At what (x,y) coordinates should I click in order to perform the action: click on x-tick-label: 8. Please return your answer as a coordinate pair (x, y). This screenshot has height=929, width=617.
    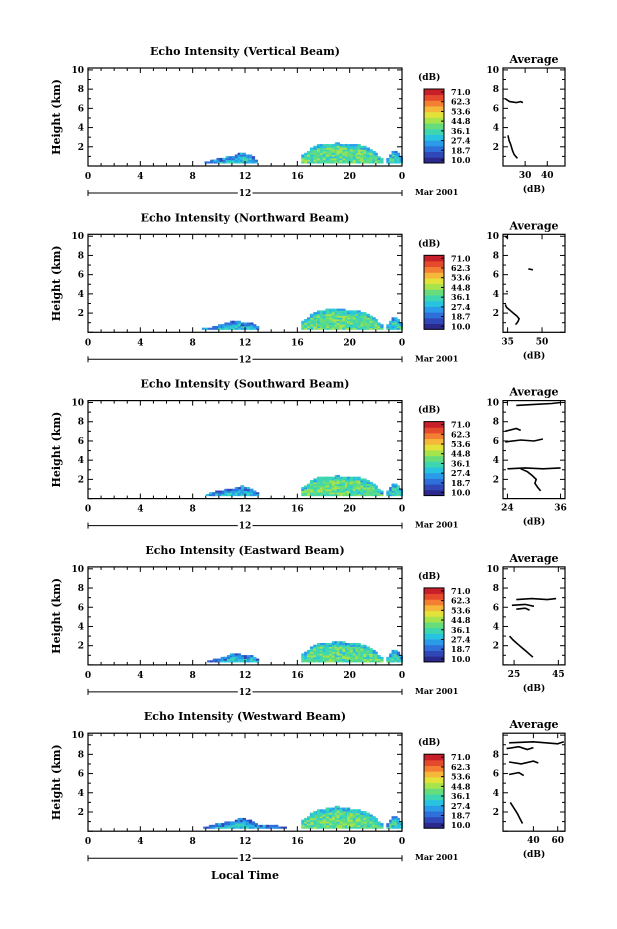
    Looking at the image, I should click on (193, 177).